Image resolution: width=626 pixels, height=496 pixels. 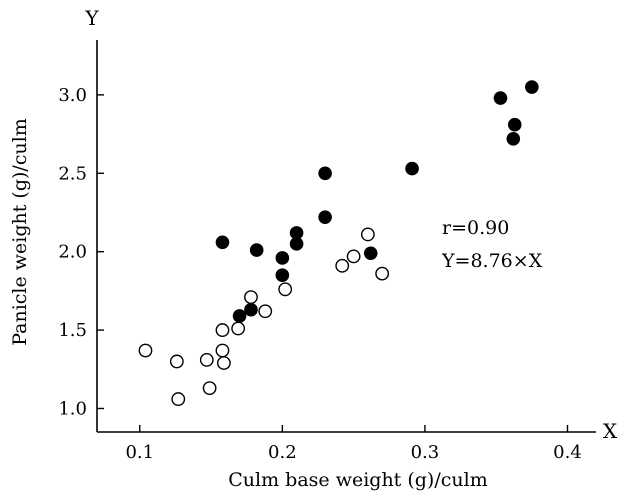 What do you see at coordinates (72, 252) in the screenshot?
I see `y-tick-label: 2.0` at bounding box center [72, 252].